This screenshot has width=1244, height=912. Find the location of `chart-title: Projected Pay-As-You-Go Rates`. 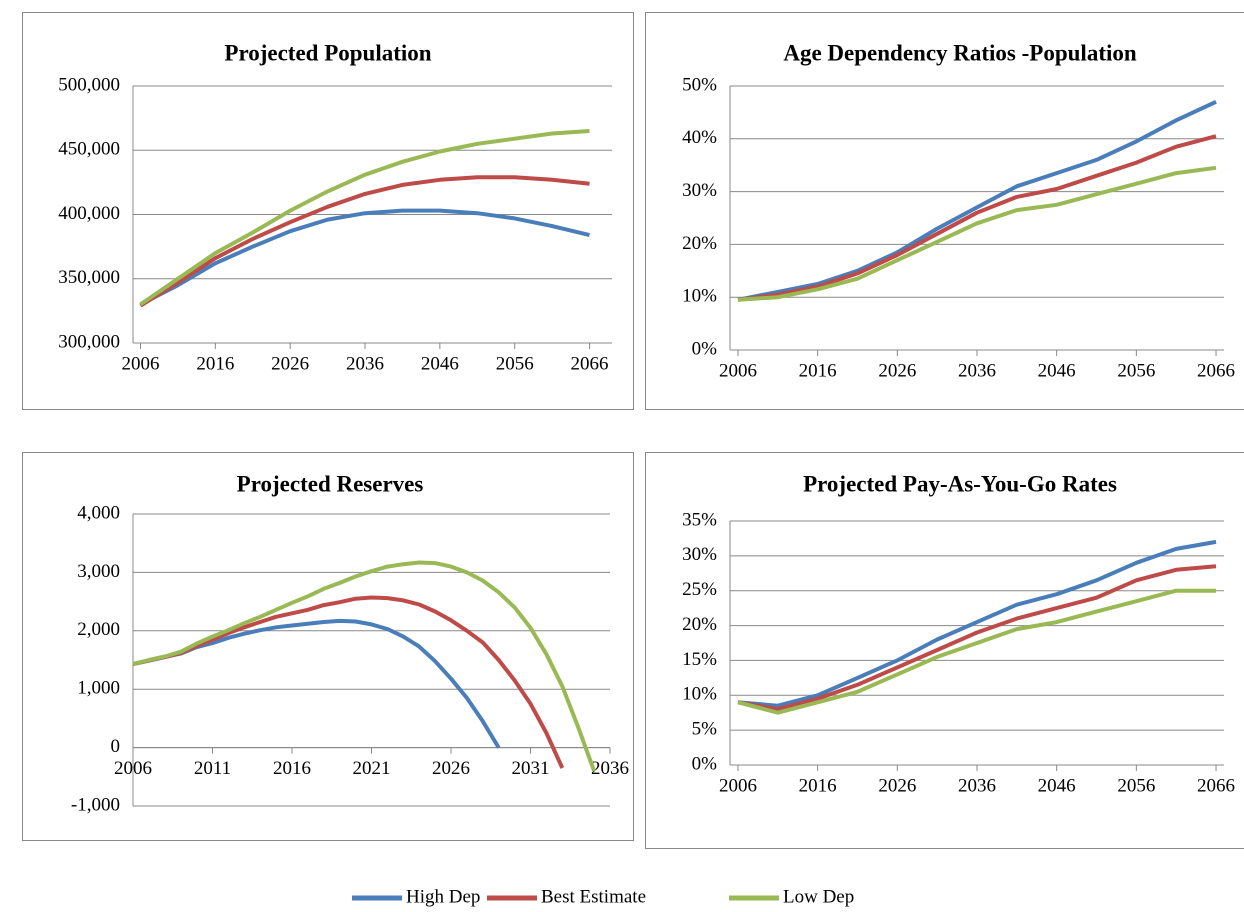

chart-title: Projected Pay-As-You-Go Rates is located at coordinates (960, 483).